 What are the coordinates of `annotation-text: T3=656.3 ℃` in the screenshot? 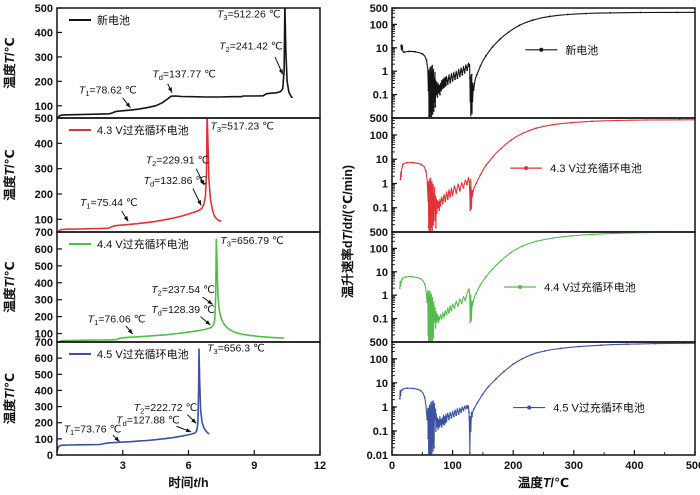 It's located at (236, 350).